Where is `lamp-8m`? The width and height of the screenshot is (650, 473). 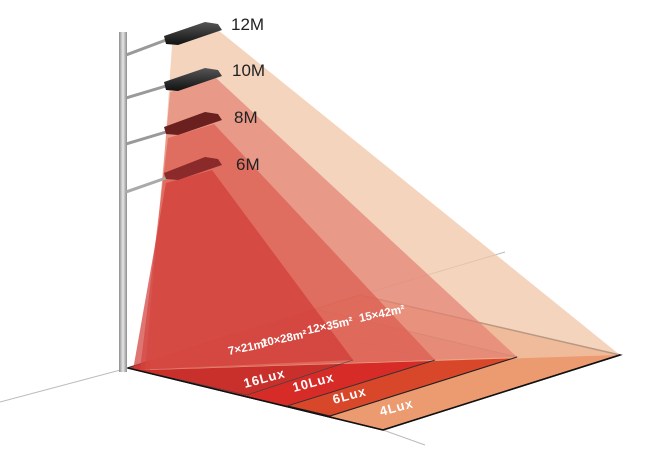
lamp-8m is located at coordinates (173, 129).